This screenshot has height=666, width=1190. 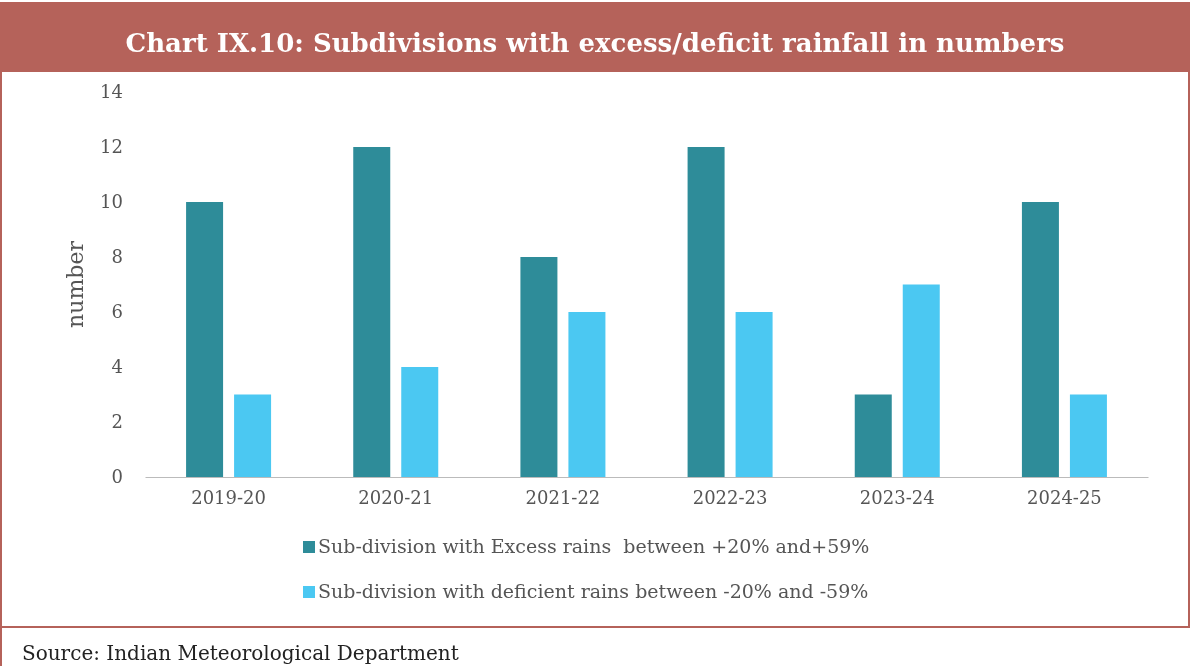 I want to click on y-tick-label: 6, so click(x=117, y=312).